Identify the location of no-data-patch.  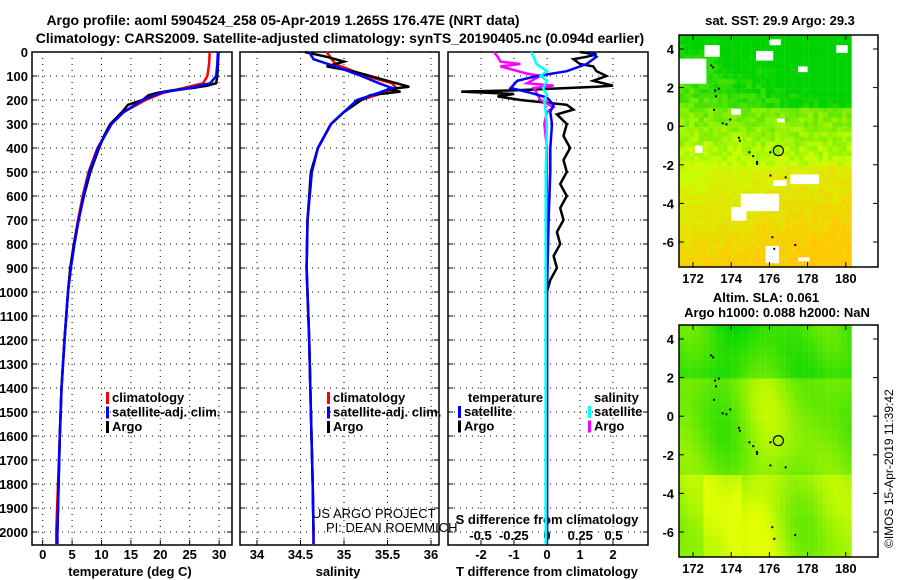
(712, 51).